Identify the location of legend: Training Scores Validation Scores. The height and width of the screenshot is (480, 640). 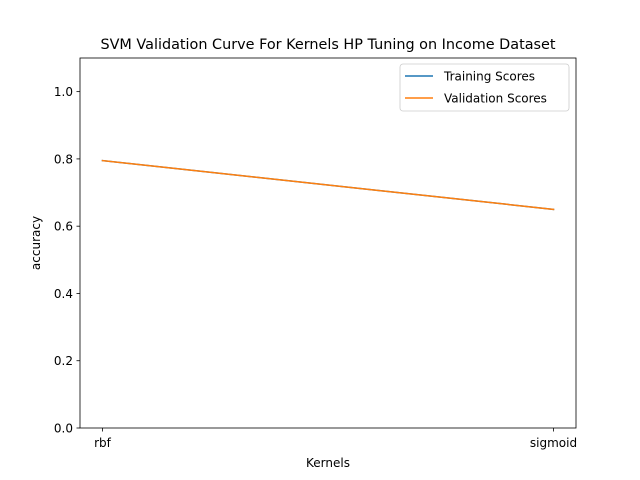
(484, 87).